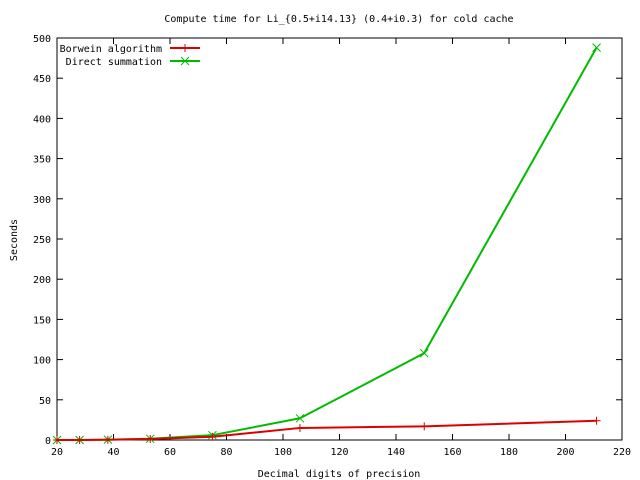  Describe the element at coordinates (42, 119) in the screenshot. I see `y-tick-label: 400` at that location.